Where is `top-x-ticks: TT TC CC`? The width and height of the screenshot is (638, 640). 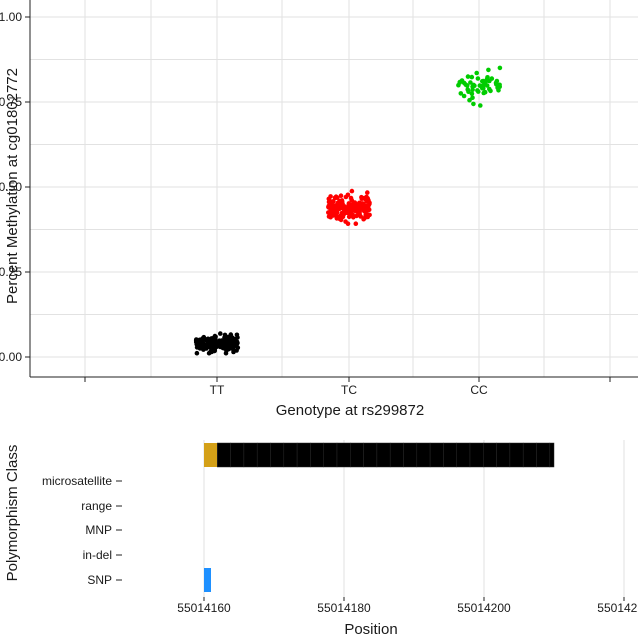
top-x-ticks: TT TC CC is located at coordinates (347, 387).